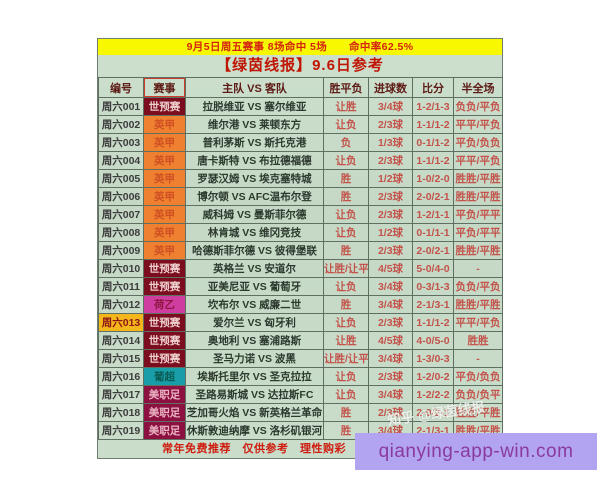 Image resolution: width=600 pixels, height=480 pixels. Describe the element at coordinates (121, 394) in the screenshot. I see `cell-no: 周六017` at that location.